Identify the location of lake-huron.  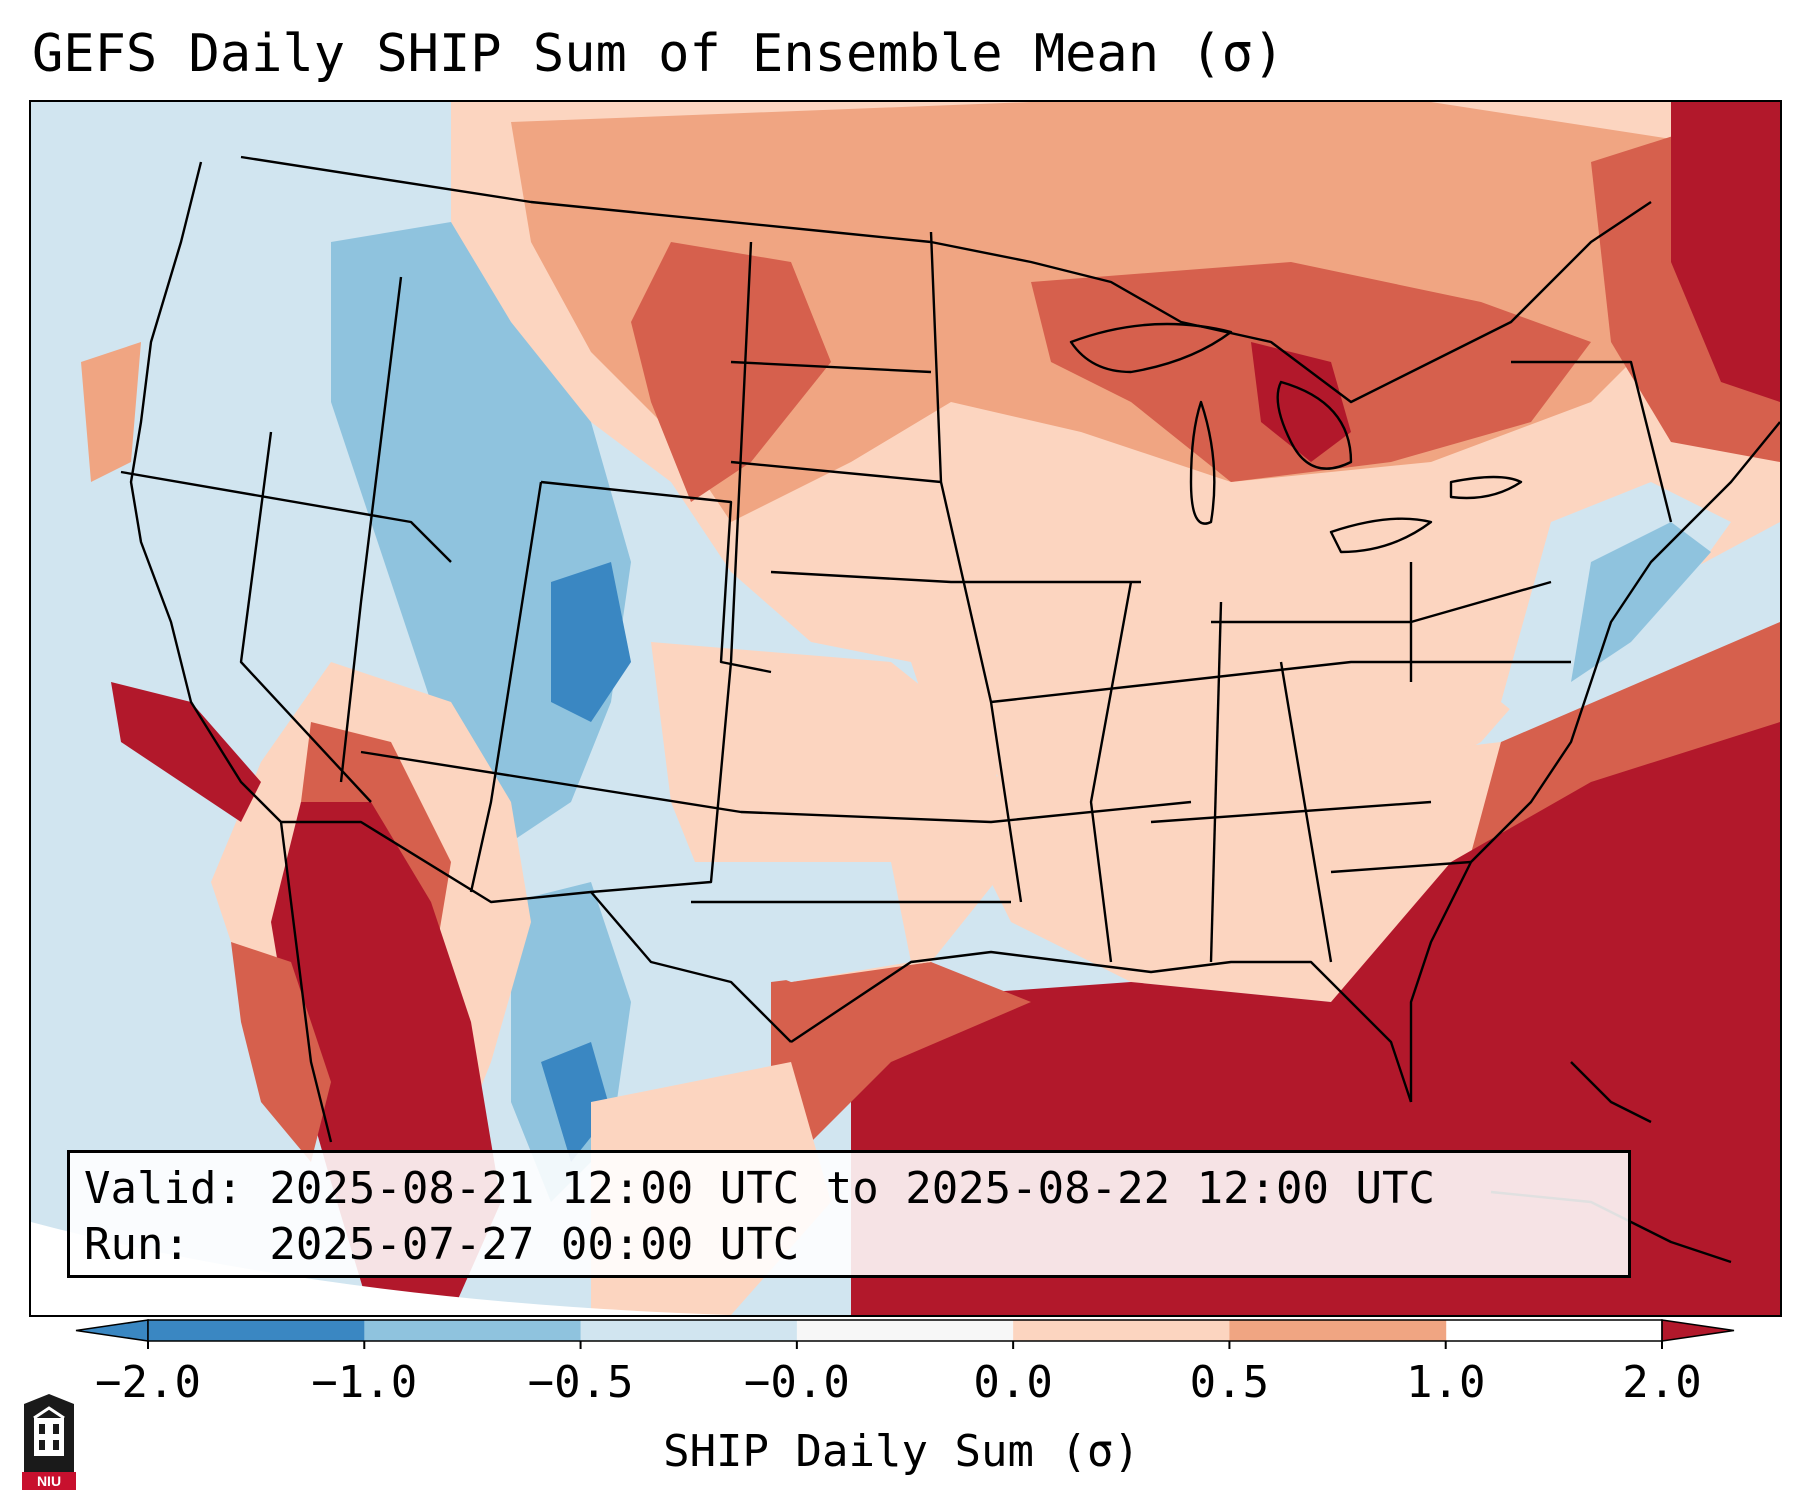
(1314, 425).